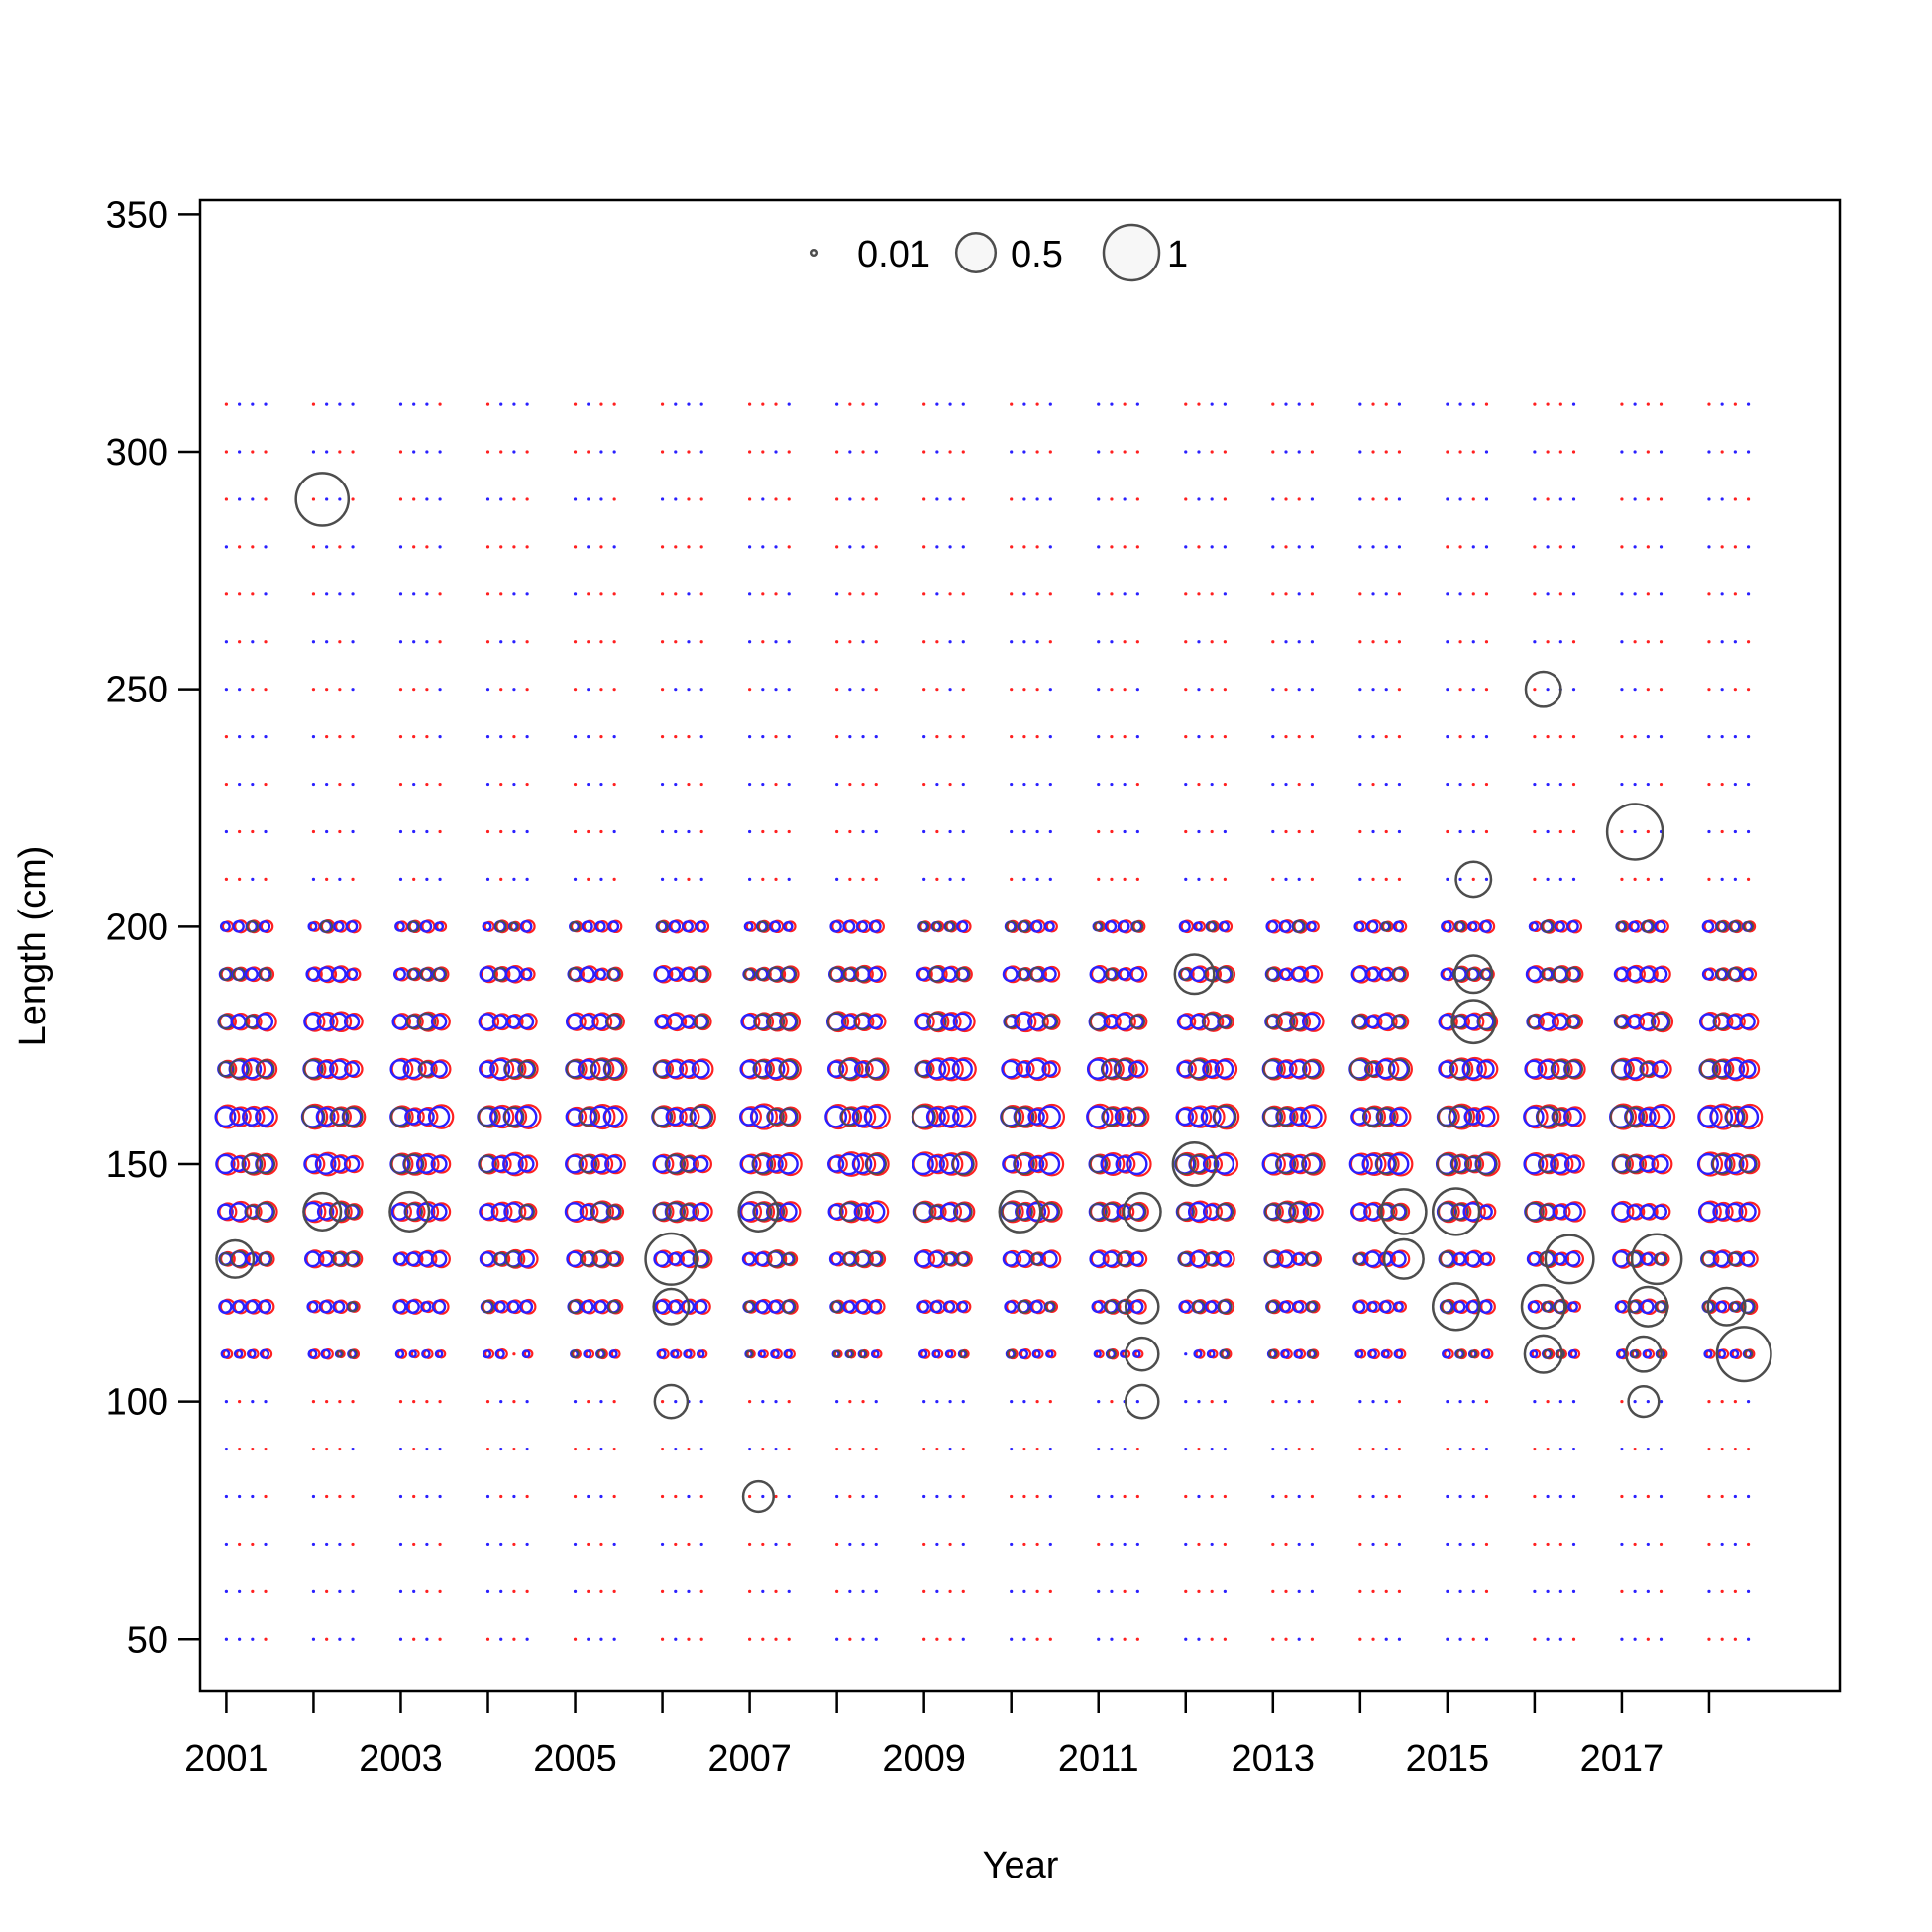  What do you see at coordinates (1037, 254) in the screenshot?
I see `legend-label: 0.5` at bounding box center [1037, 254].